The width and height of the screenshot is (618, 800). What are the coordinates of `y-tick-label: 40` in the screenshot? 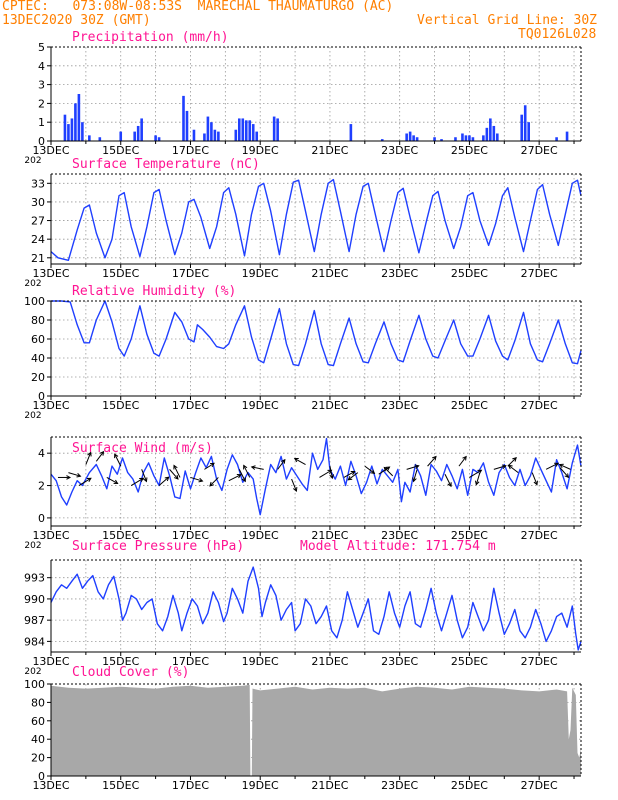 It's located at (38, 358).